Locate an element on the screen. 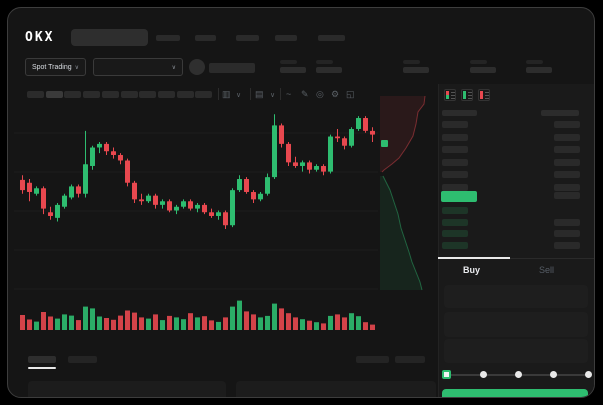 The width and height of the screenshot is (603, 405). pair-coin-icon is located at coordinates (197, 67).